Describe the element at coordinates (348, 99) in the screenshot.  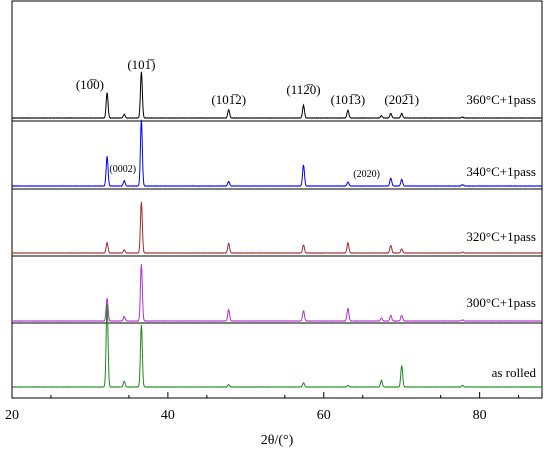
I see `peak-label: (101̅3)` at that location.